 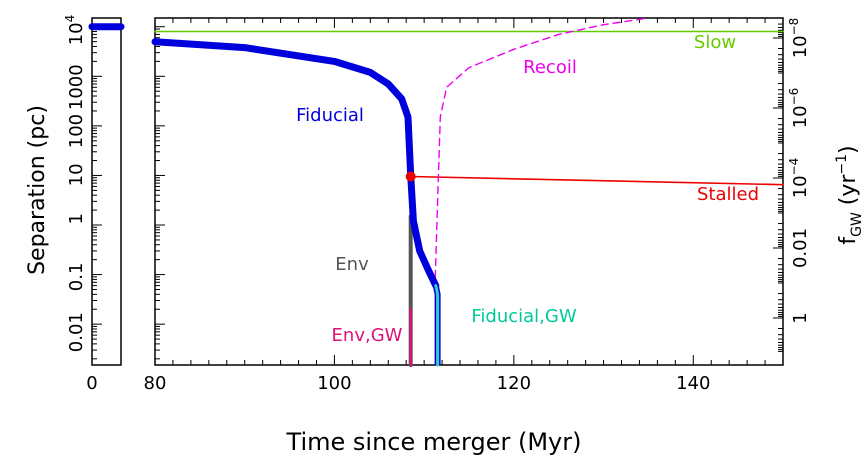 I want to click on y2-axis-title-base: f, so click(x=848, y=240).